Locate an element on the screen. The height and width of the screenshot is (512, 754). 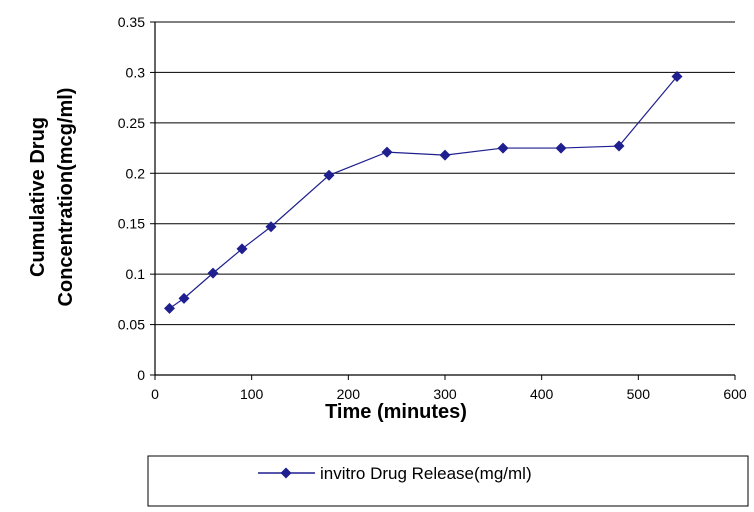
y-tick-label: 0.2 is located at coordinates (136, 173).